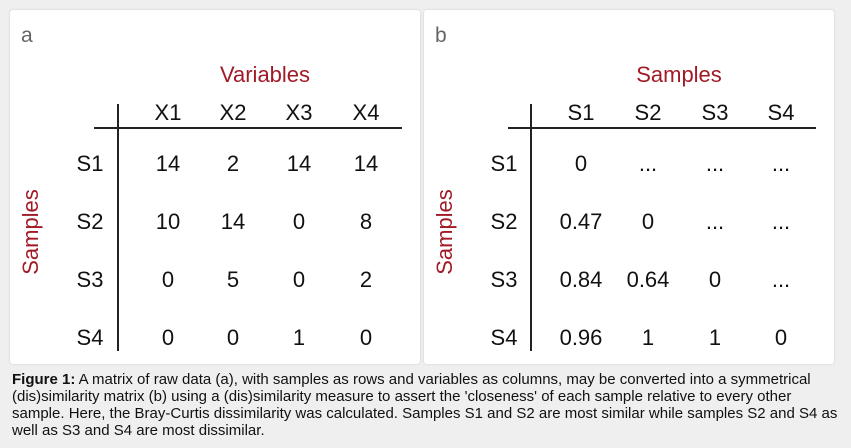  Describe the element at coordinates (366, 112) in the screenshot. I see `column-header: X4` at that location.